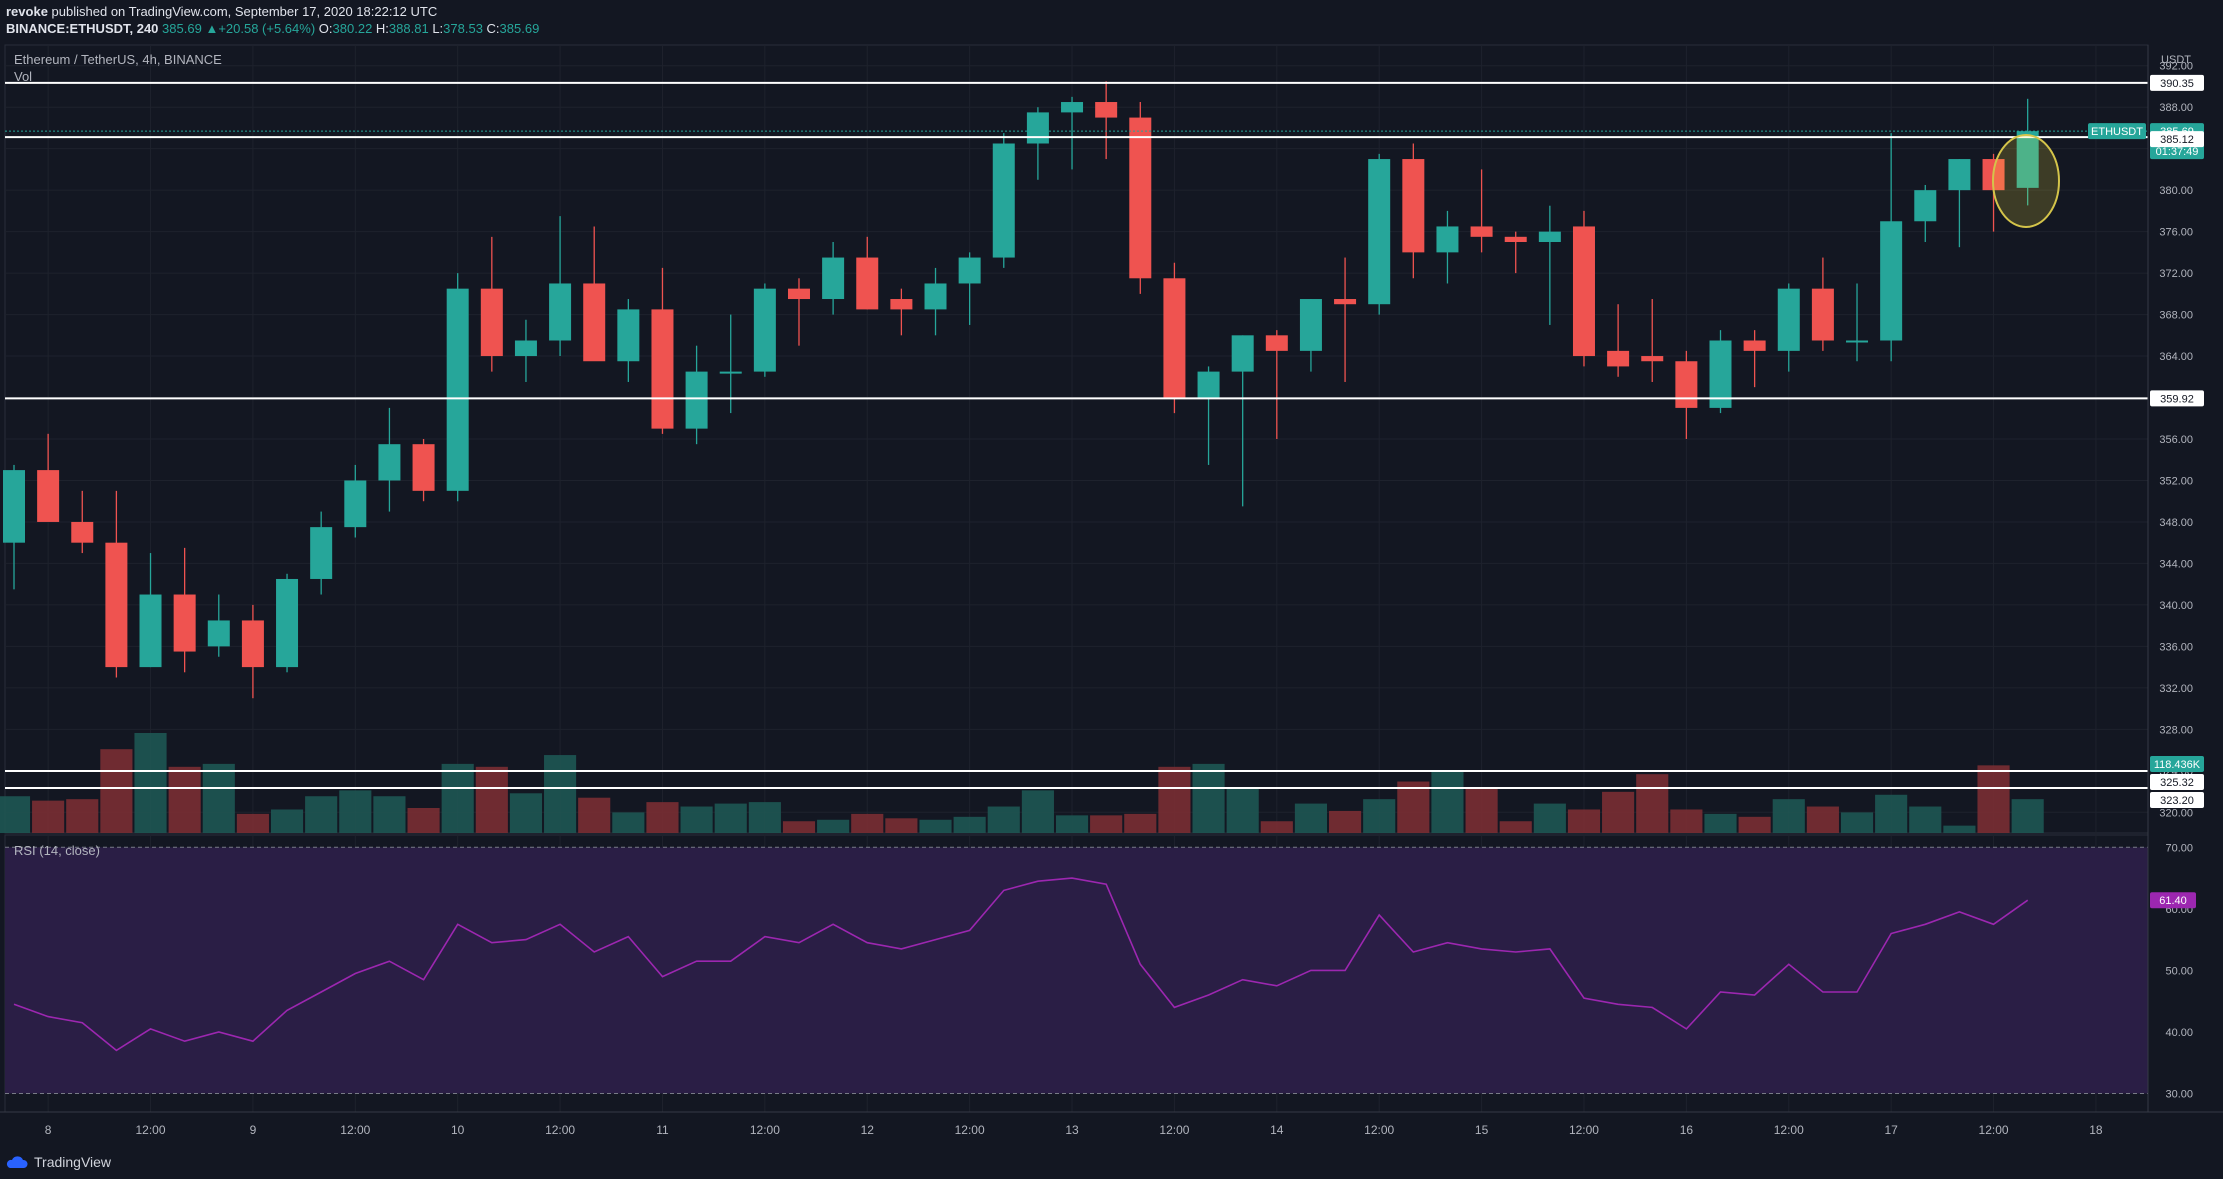 This screenshot has height=1179, width=2223. Describe the element at coordinates (2176, 606) in the screenshot. I see `price-tick-label: 340.00` at that location.